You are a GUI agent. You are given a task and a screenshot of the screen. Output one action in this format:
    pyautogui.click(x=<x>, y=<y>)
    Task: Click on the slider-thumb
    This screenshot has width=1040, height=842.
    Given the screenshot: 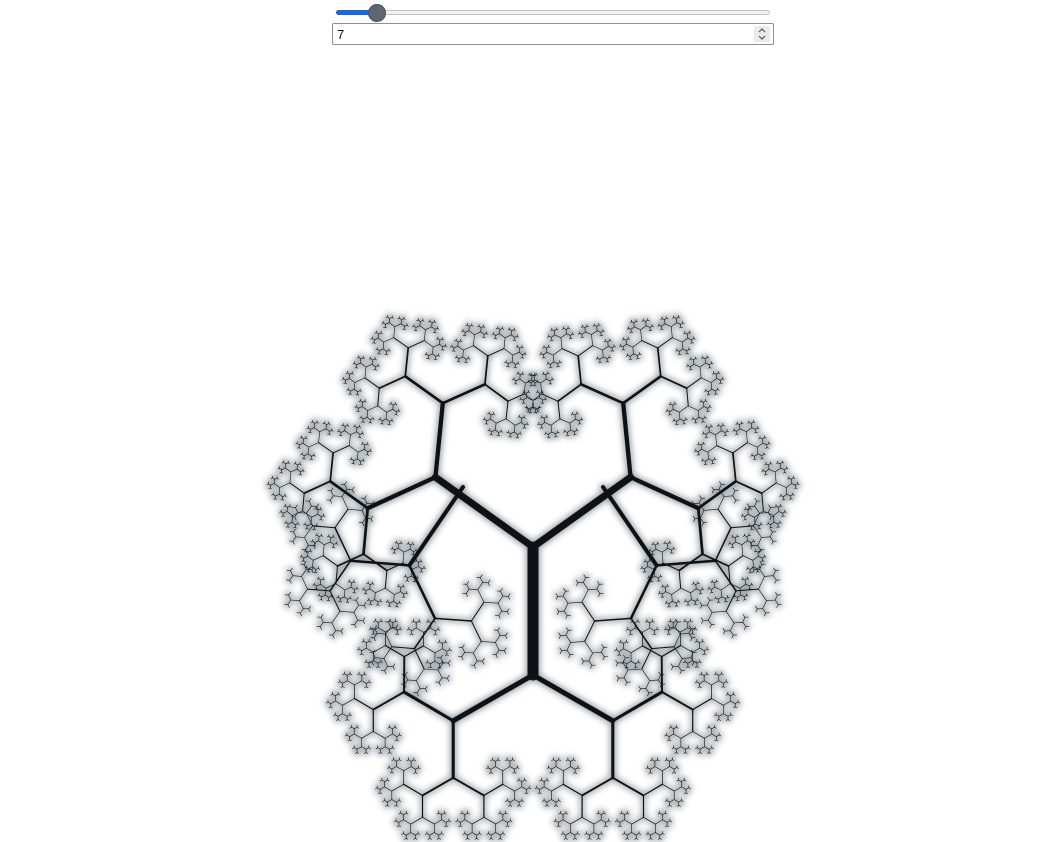 What is the action you would take?
    pyautogui.click(x=377, y=13)
    